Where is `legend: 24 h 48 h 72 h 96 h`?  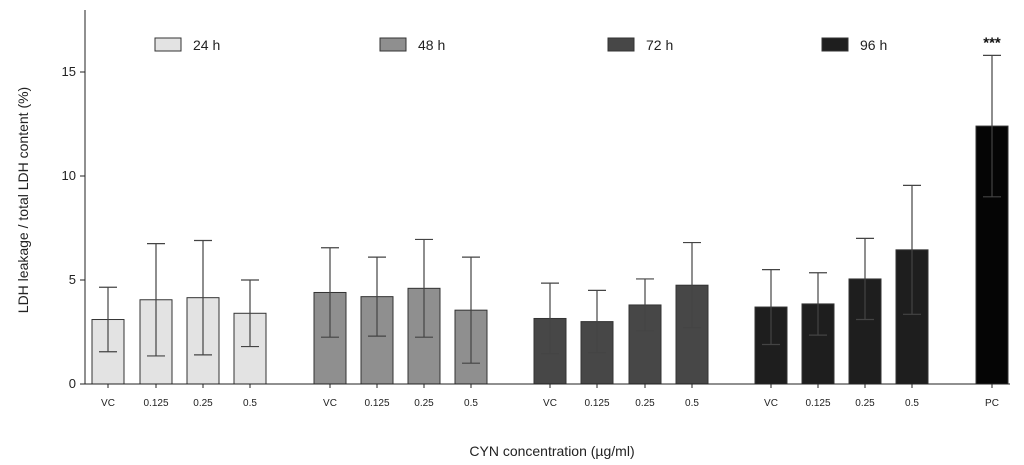 legend: 24 h 48 h 72 h 96 h is located at coordinates (520, 45).